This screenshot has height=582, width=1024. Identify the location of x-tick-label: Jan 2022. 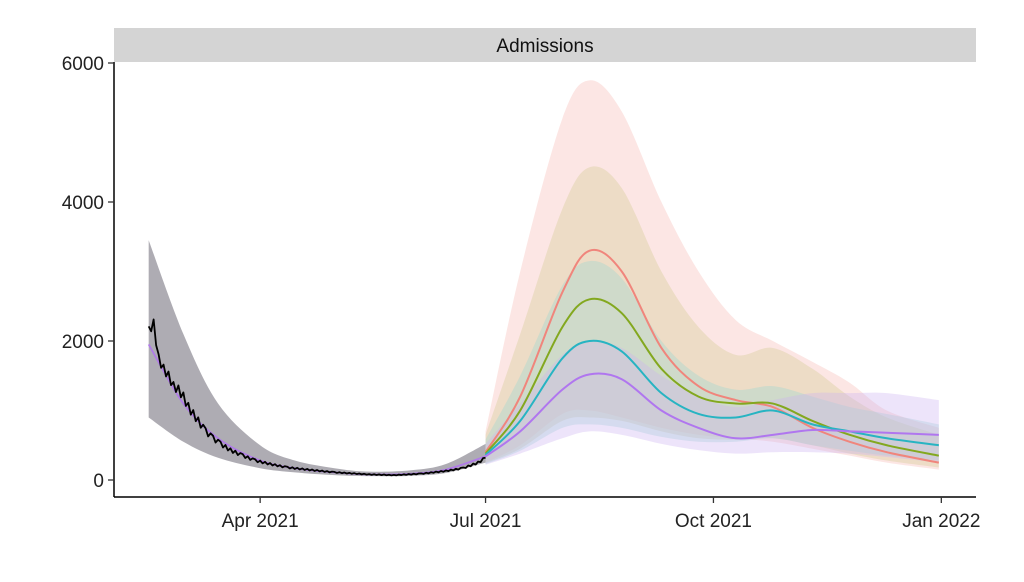
(941, 521).